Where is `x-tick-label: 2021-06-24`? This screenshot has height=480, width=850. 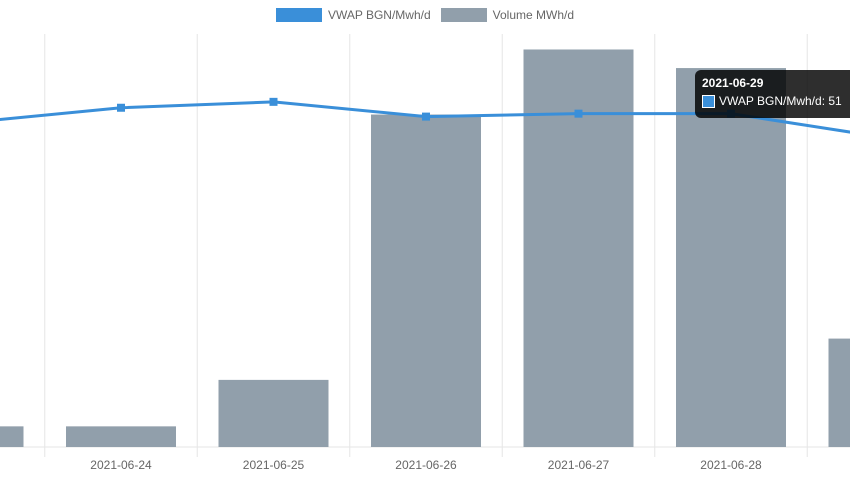 x-tick-label: 2021-06-24 is located at coordinates (121, 465).